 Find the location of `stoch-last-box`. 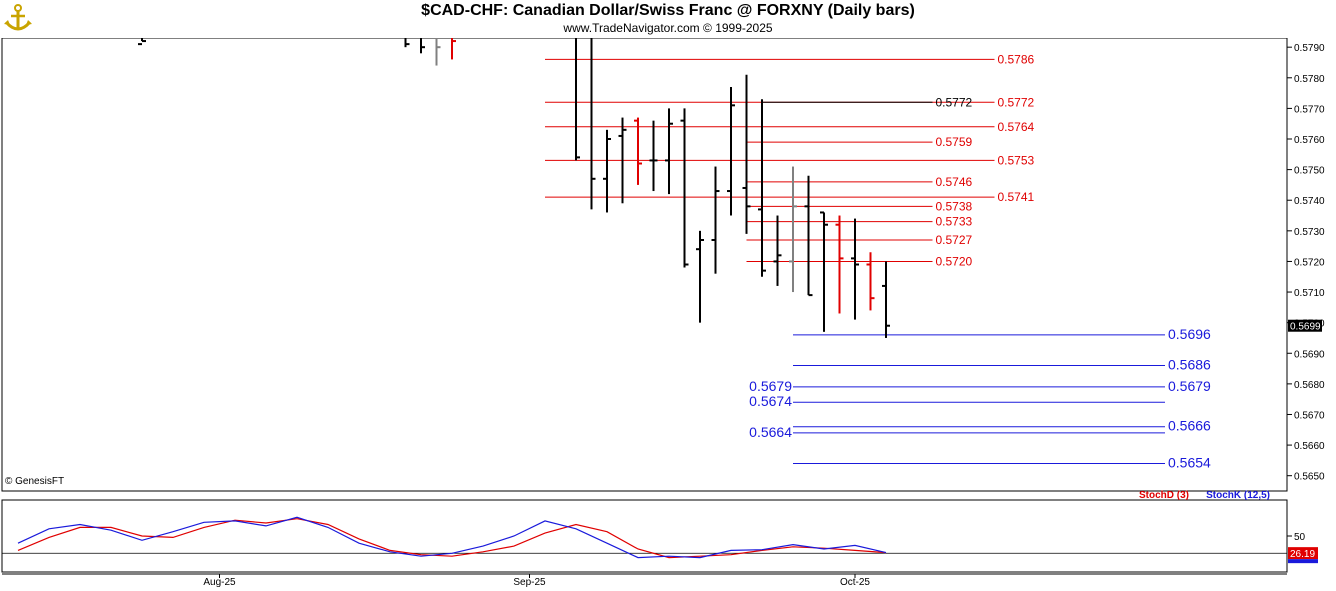

stoch-last-box is located at coordinates (1303, 553).